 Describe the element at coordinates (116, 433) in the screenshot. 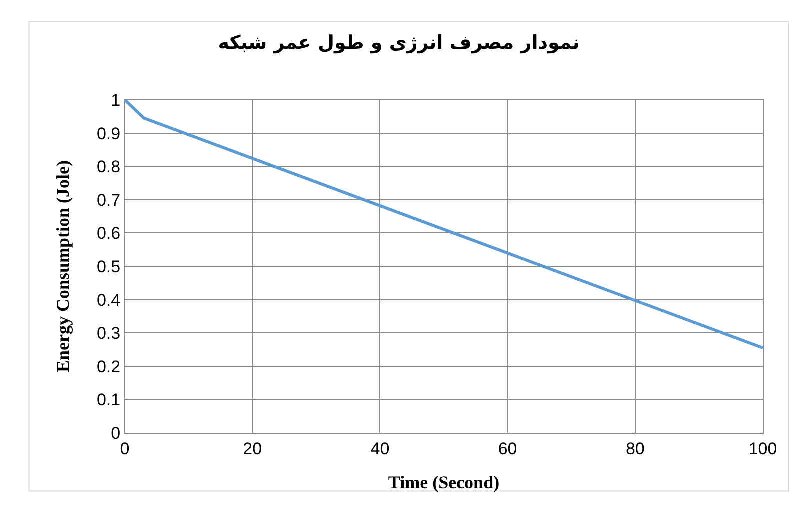

I see `y-tick-label: 0` at that location.